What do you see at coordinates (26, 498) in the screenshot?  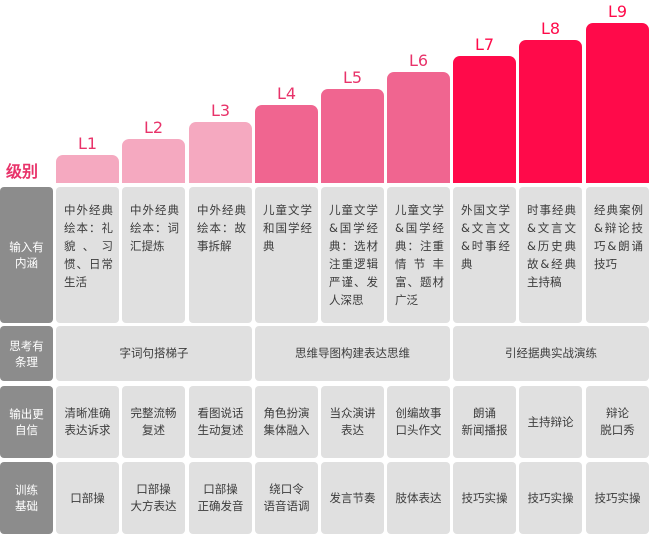 I see `row-header-training: 训练 基础` at bounding box center [26, 498].